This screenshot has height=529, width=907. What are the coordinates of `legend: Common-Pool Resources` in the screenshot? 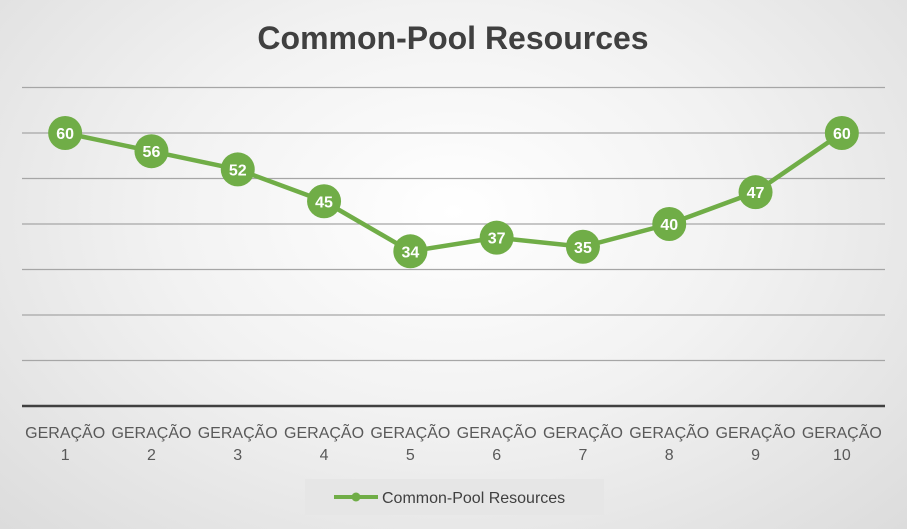 It's located at (454, 497).